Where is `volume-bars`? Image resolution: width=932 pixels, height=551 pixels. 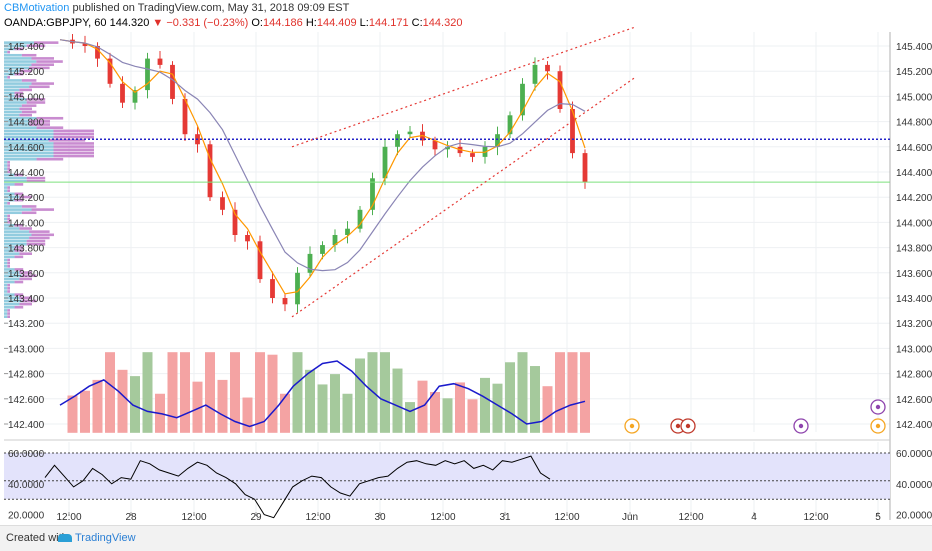 volume-bars is located at coordinates (324, 392).